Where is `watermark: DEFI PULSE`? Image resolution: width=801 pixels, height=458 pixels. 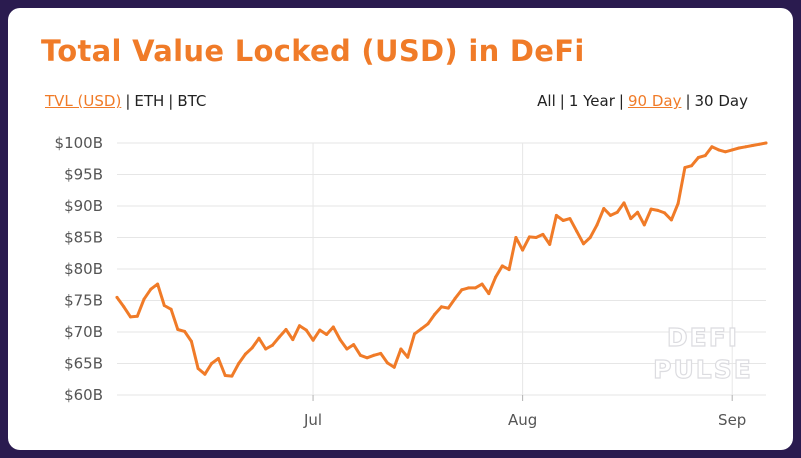 watermark: DEFI PULSE is located at coordinates (703, 353).